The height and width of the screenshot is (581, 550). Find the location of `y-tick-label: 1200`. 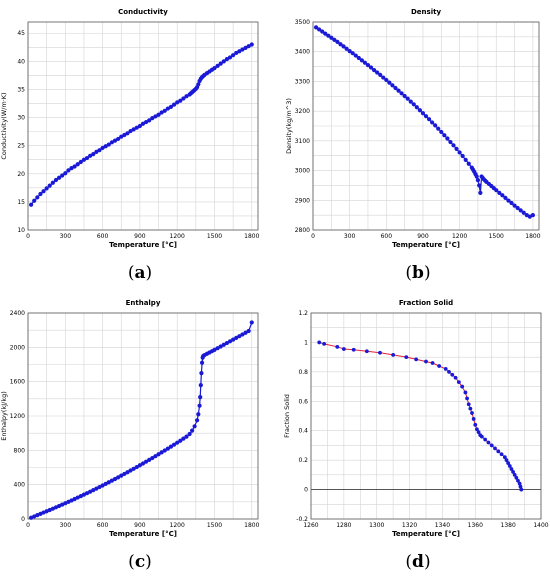

y-tick-label: 1200 is located at coordinates (17, 416).